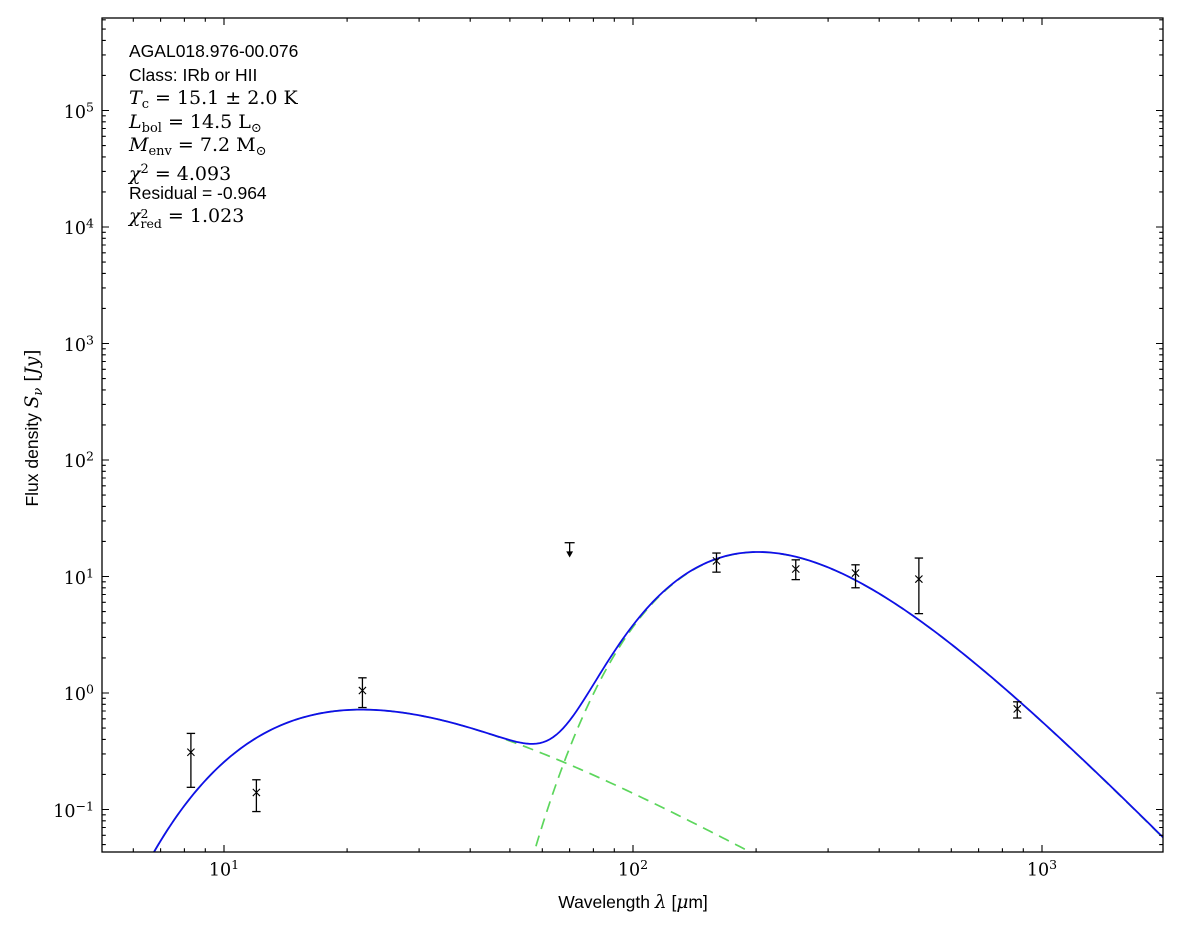 This screenshot has width=1200, height=933. What do you see at coordinates (570, 554) in the screenshot?
I see `down-arrow-icon` at bounding box center [570, 554].